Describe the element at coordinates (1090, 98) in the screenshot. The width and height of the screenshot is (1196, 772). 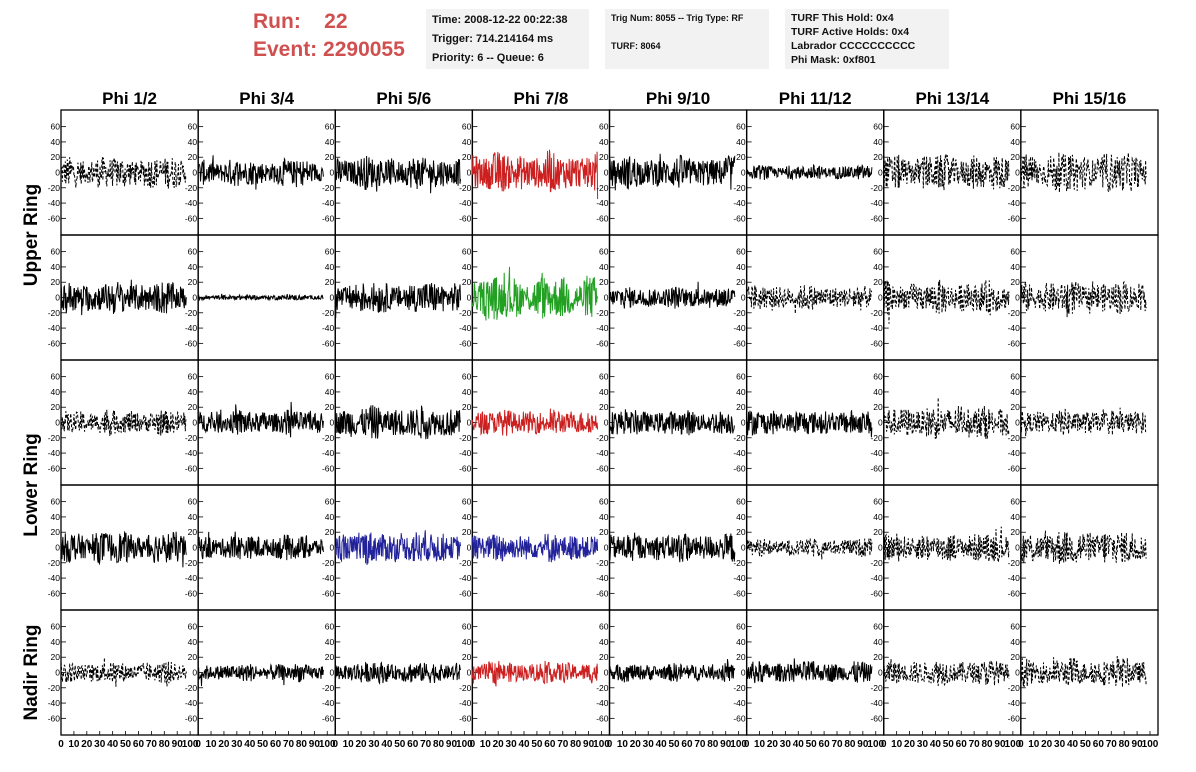
I see `column-title: Phi 15/16` at that location.